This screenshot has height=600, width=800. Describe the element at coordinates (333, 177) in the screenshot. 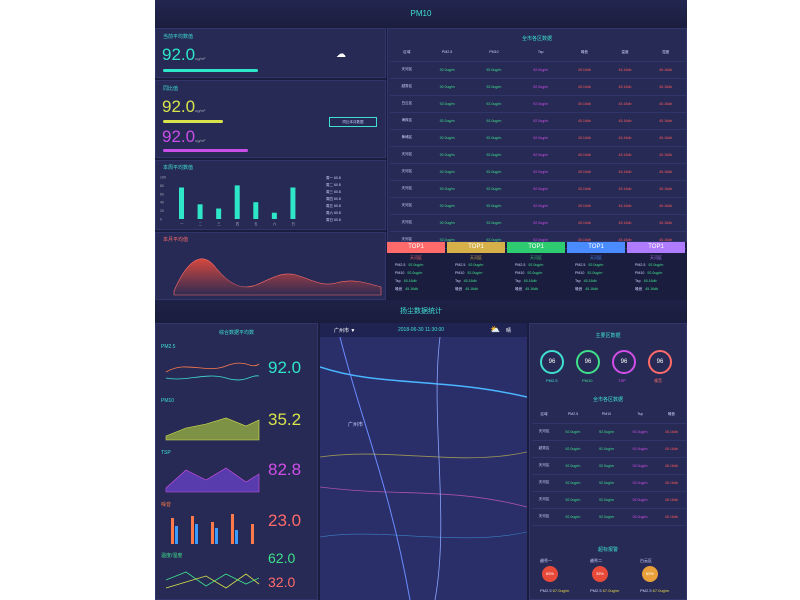

I see `week-legend-item: 周一 60.8` at that location.